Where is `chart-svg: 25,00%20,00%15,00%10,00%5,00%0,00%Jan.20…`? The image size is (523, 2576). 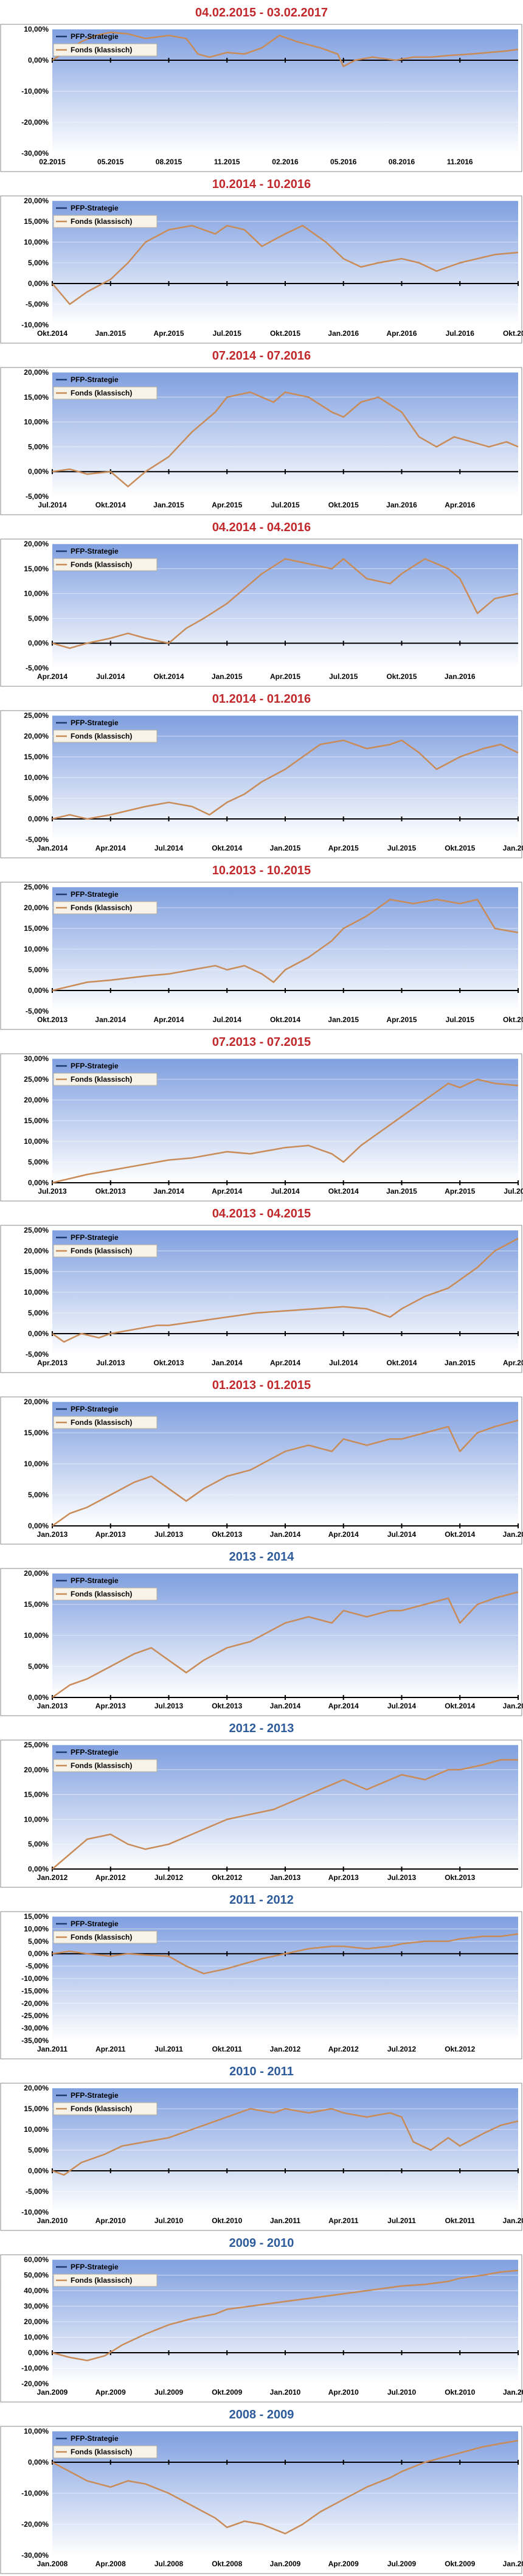
chart-svg: 25,00%20,00%15,00%10,00%5,00%0,00%Jan.20… is located at coordinates (261, 1813).